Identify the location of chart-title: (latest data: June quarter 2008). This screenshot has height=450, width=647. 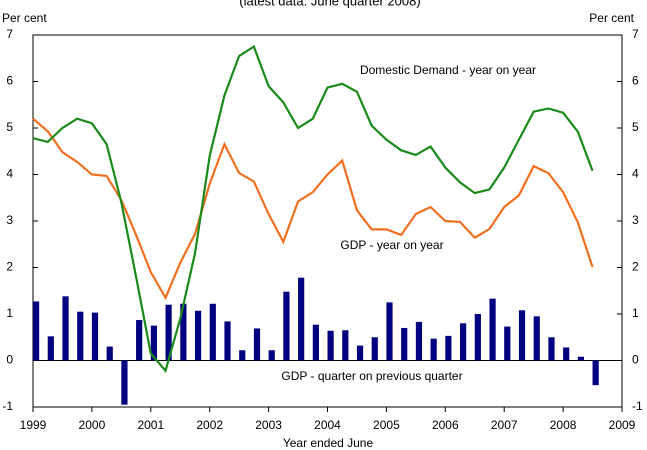
(329, 4).